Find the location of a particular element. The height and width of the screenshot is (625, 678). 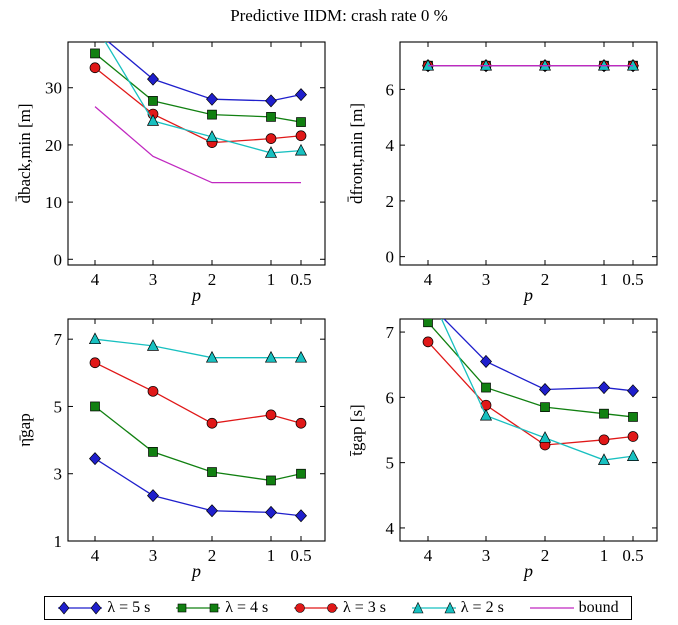

y-tick-label: 6 is located at coordinates (390, 89).